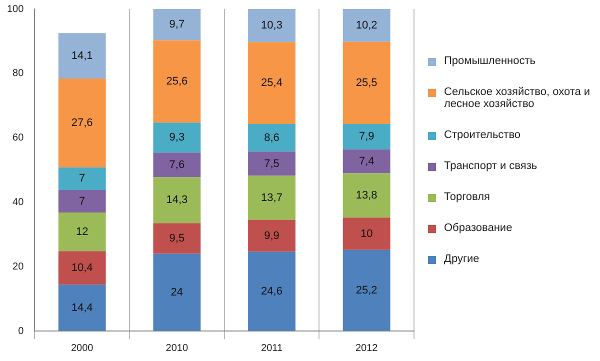  I want to click on data-label: 10,3, so click(271, 26).